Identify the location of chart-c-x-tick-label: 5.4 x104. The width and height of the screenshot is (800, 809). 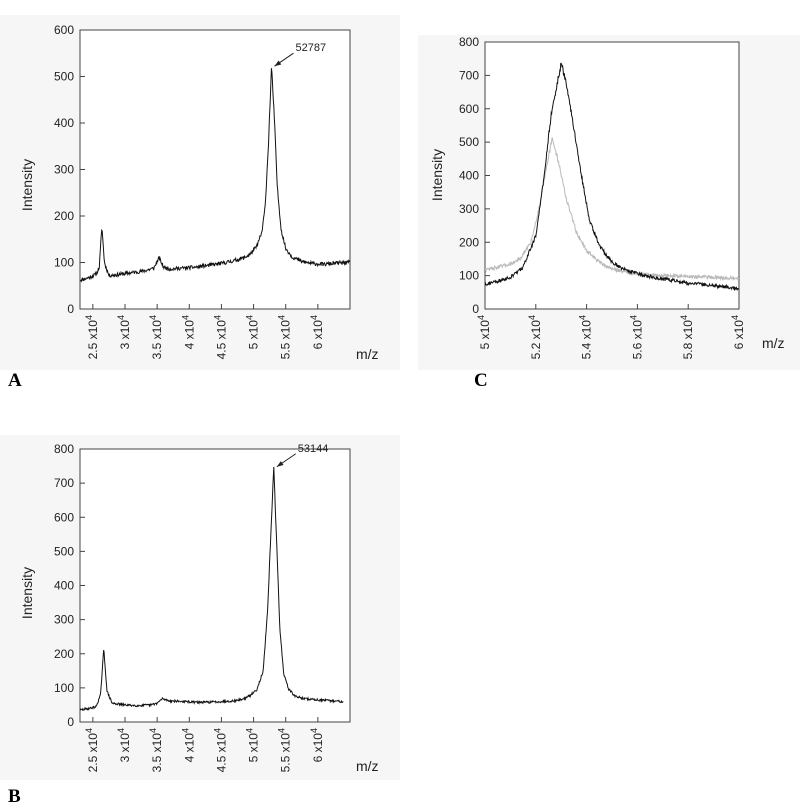
(586, 337).